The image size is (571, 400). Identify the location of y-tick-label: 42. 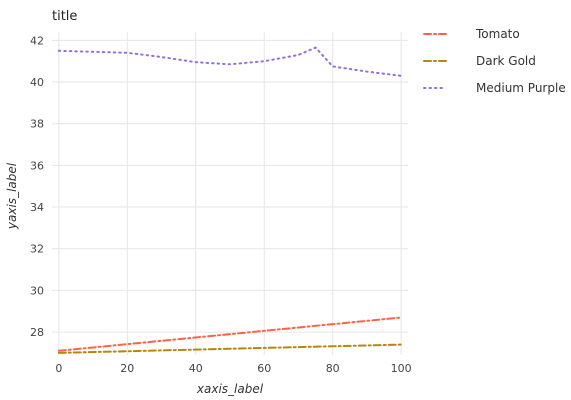
(37, 40).